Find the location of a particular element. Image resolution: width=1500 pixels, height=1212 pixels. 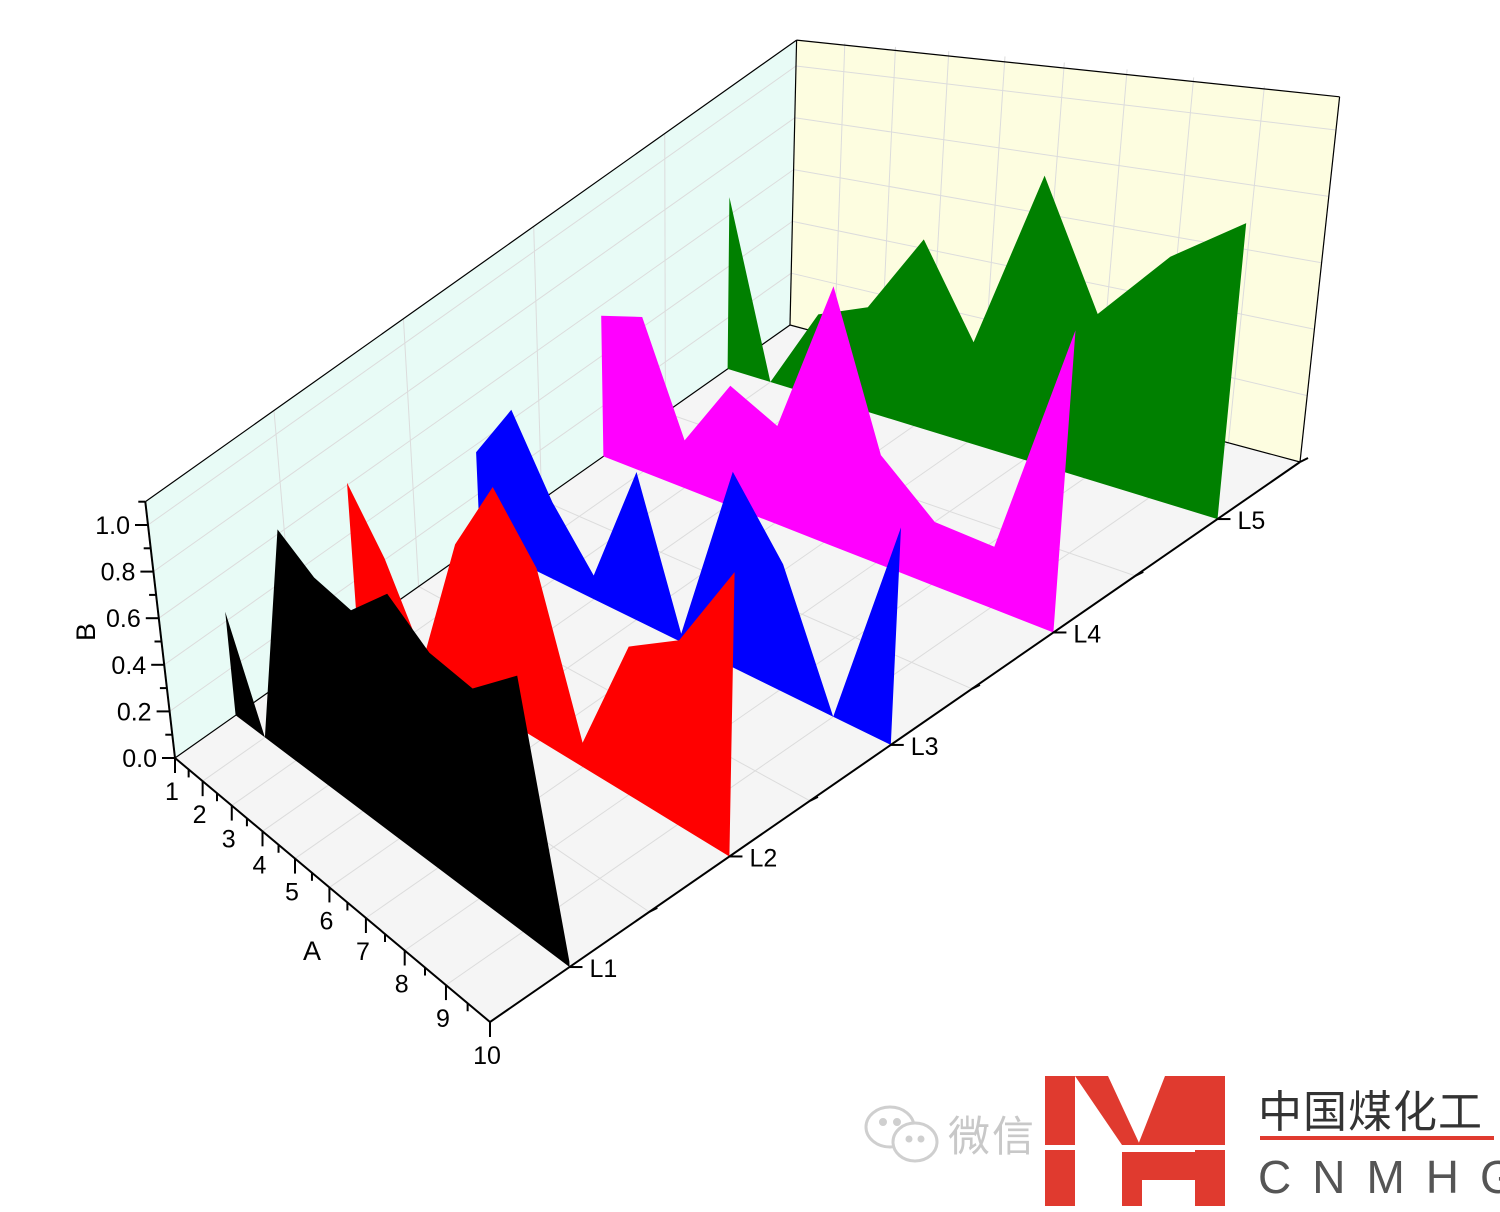

x-tick-label: 2 is located at coordinates (200, 815).